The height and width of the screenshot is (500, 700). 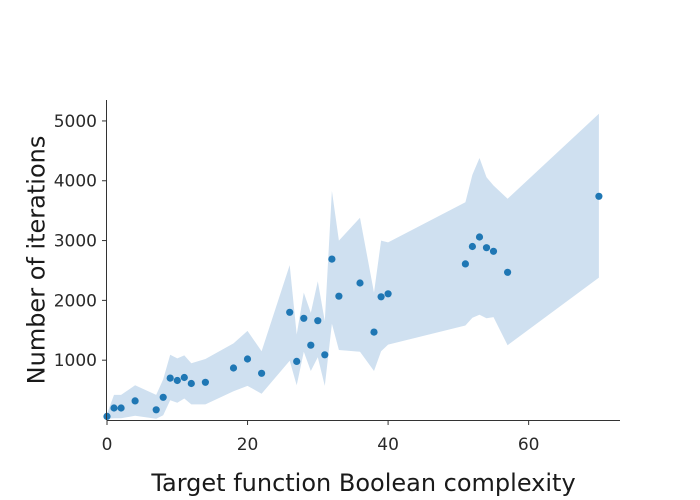 I want to click on y-tick-label: 2000, so click(x=75, y=301).